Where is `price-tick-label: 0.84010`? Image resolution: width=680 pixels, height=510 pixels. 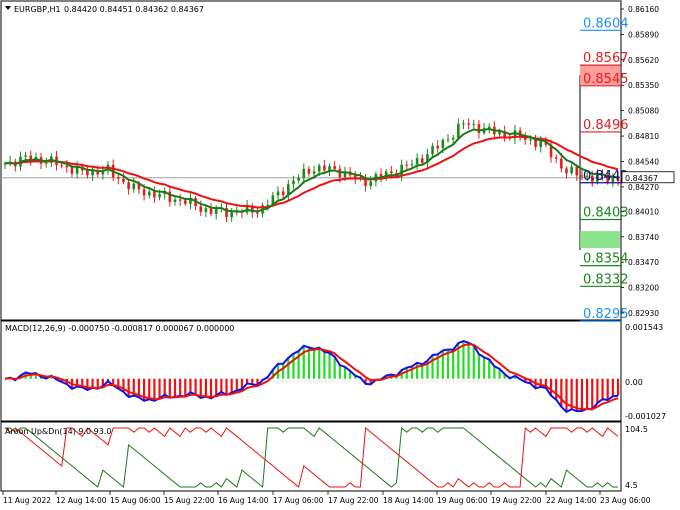 price-tick-label: 0.84010 is located at coordinates (643, 211).